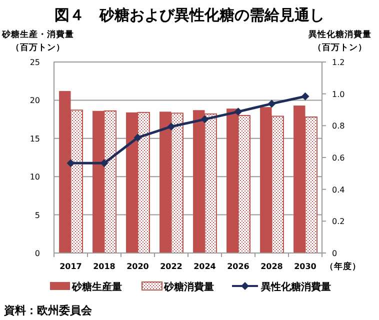 This screenshot has height=320, width=379. I want to click on text: 資料：欧州委員会, so click(48, 310).